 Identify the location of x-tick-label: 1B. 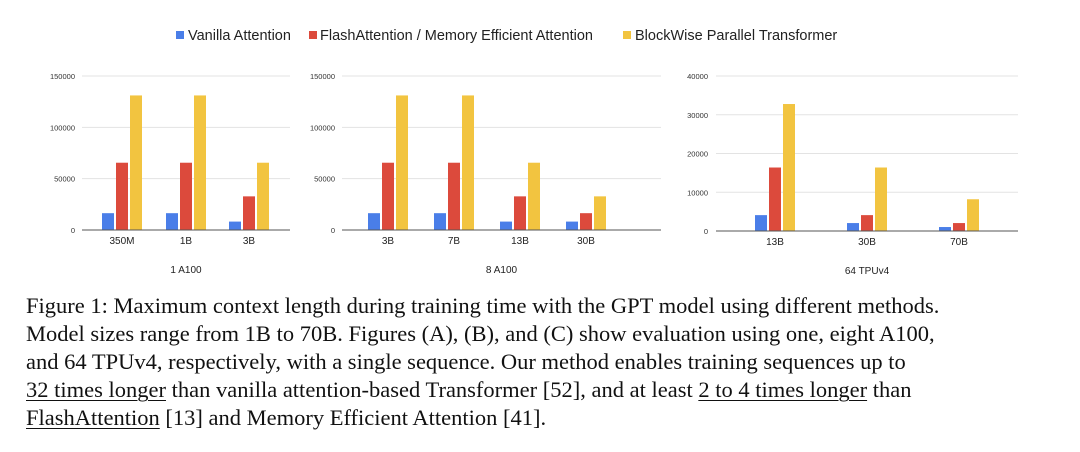
(186, 241).